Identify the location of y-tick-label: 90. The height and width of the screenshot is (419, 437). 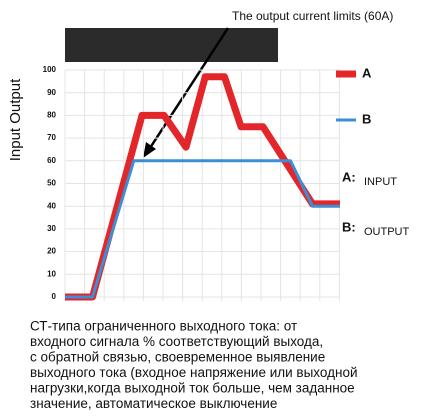
(51, 92).